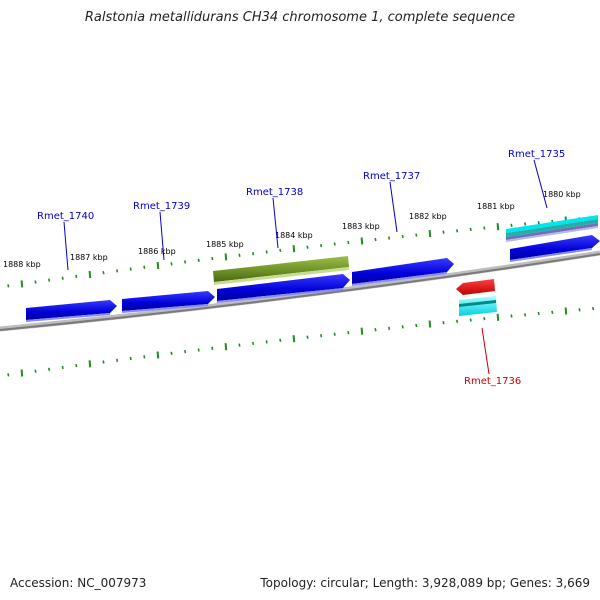 Image resolution: width=600 pixels, height=600 pixels. Describe the element at coordinates (562, 194) in the screenshot. I see `scale-label: 1880 kbp` at that location.